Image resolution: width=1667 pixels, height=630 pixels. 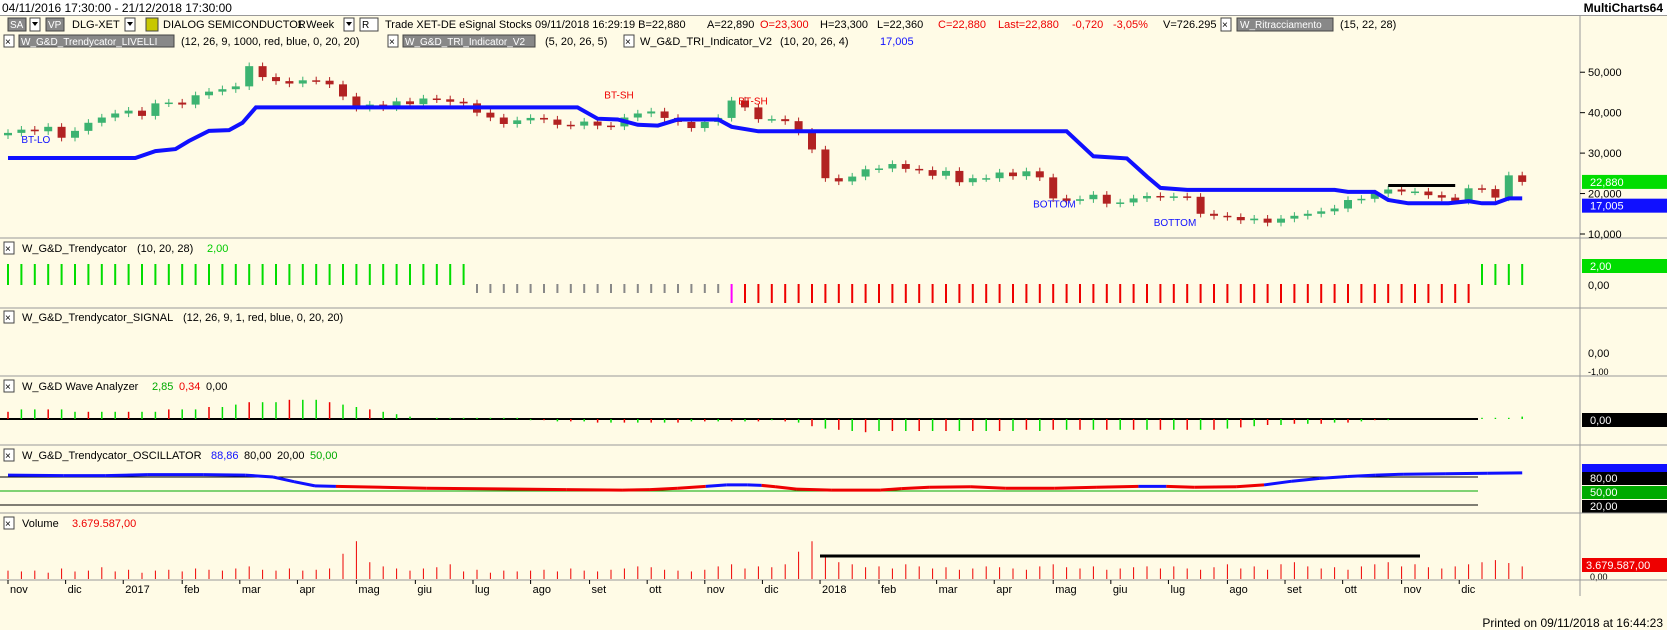 I want to click on value-badge, so click(x=1624, y=420).